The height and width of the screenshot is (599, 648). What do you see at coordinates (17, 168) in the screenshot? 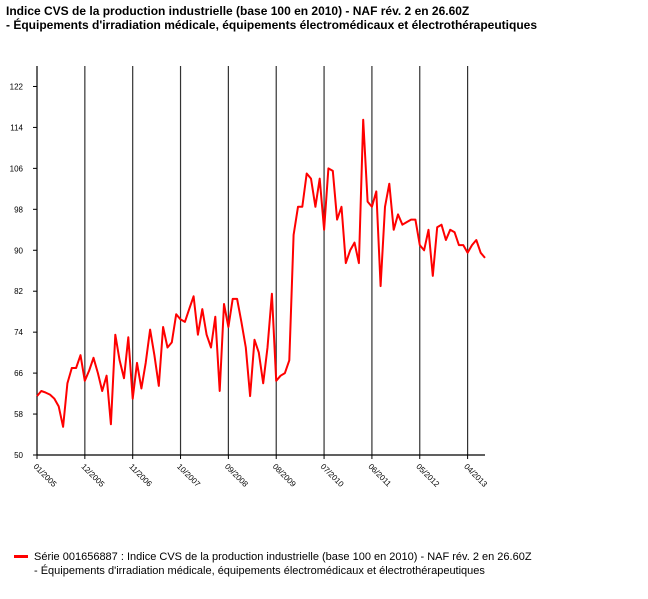
I see `y-tick-label: 106` at bounding box center [17, 168].